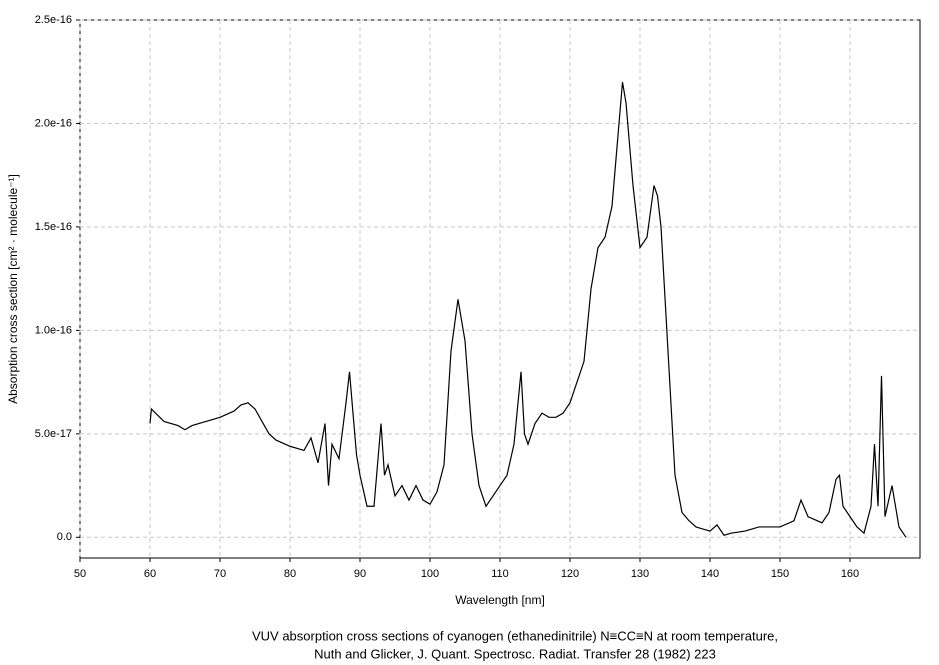 The image size is (939, 665). What do you see at coordinates (640, 574) in the screenshot?
I see `x-tick-label: 130` at bounding box center [640, 574].